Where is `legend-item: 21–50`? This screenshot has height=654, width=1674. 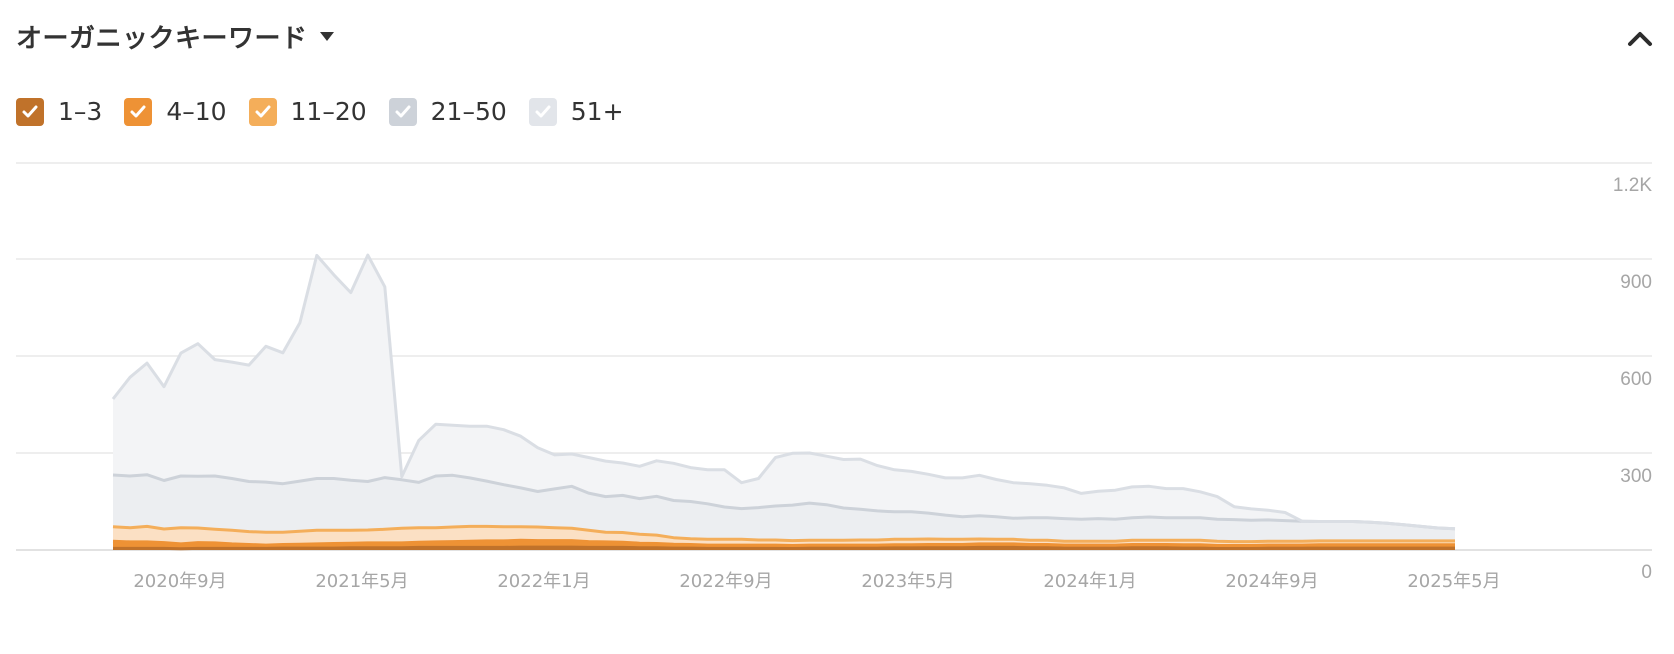
legend-item: 21–50 is located at coordinates (447, 111).